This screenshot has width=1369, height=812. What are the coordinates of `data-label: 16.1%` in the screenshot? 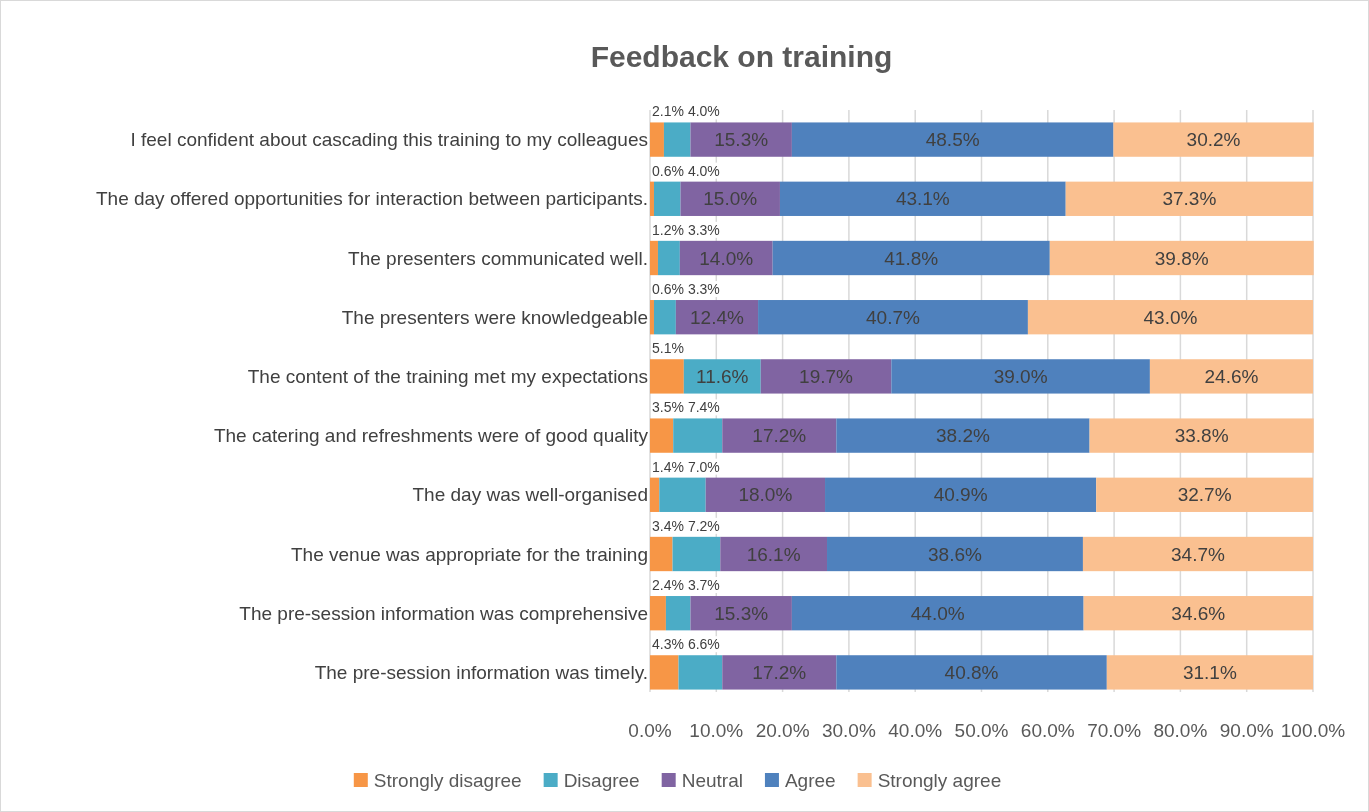 It's located at (773, 554).